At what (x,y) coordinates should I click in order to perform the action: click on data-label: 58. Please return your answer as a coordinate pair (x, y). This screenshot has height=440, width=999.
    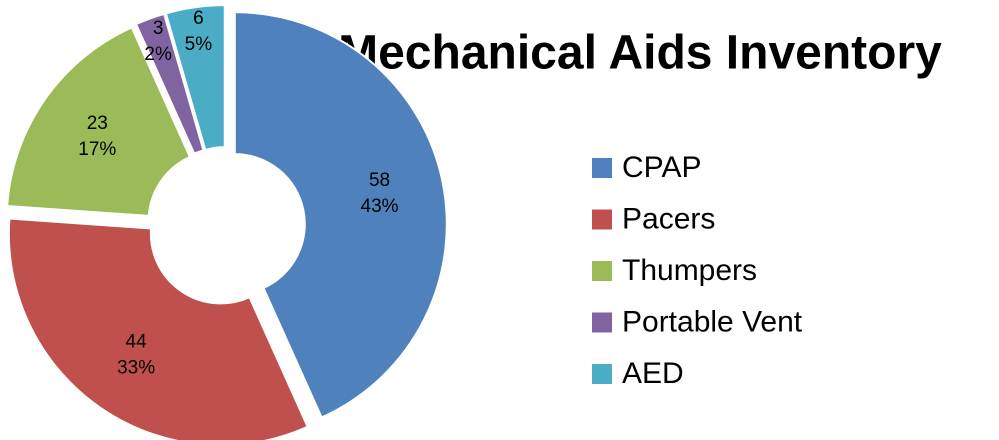
    Looking at the image, I should click on (379, 180).